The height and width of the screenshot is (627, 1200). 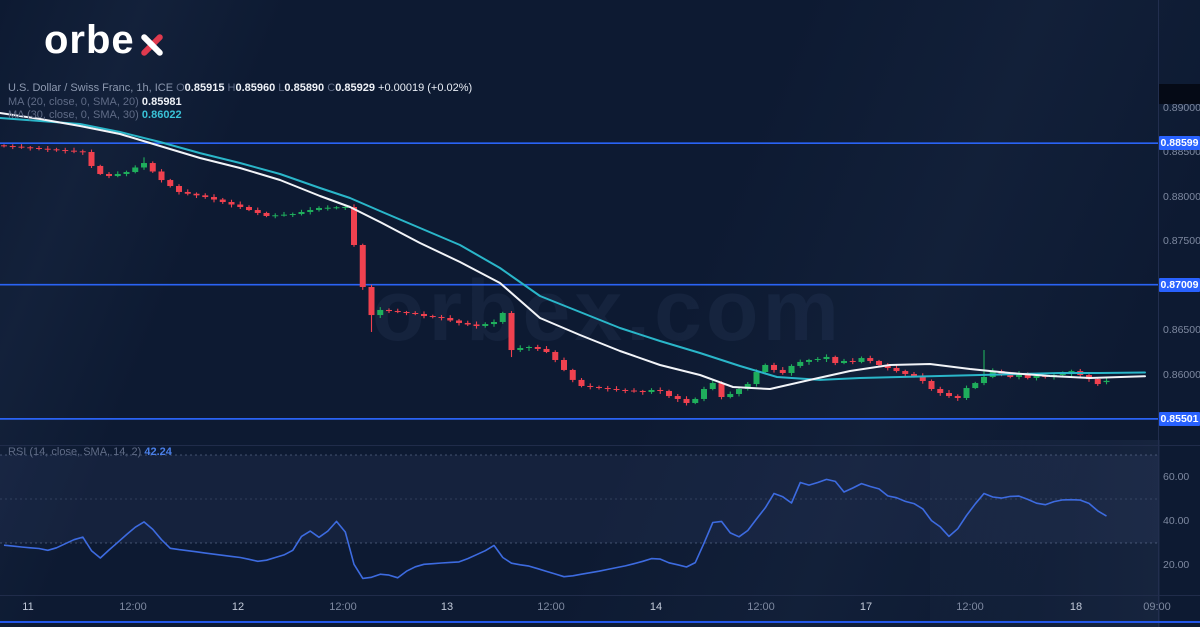 I want to click on price-axis-label: 0.86000, so click(x=1181, y=374).